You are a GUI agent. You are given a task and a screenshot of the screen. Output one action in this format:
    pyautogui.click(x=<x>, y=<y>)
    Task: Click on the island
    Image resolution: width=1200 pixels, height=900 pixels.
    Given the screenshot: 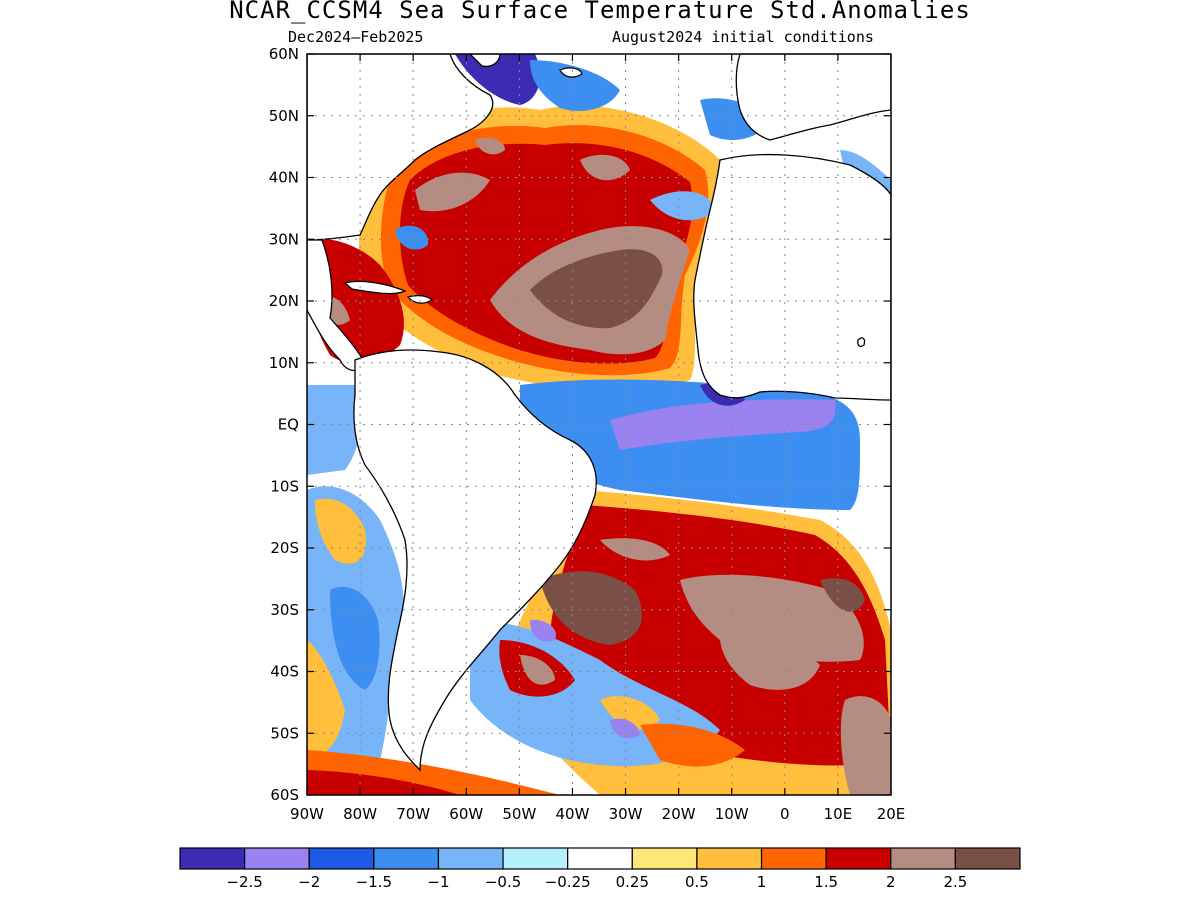 What is the action you would take?
    pyautogui.click(x=861, y=342)
    